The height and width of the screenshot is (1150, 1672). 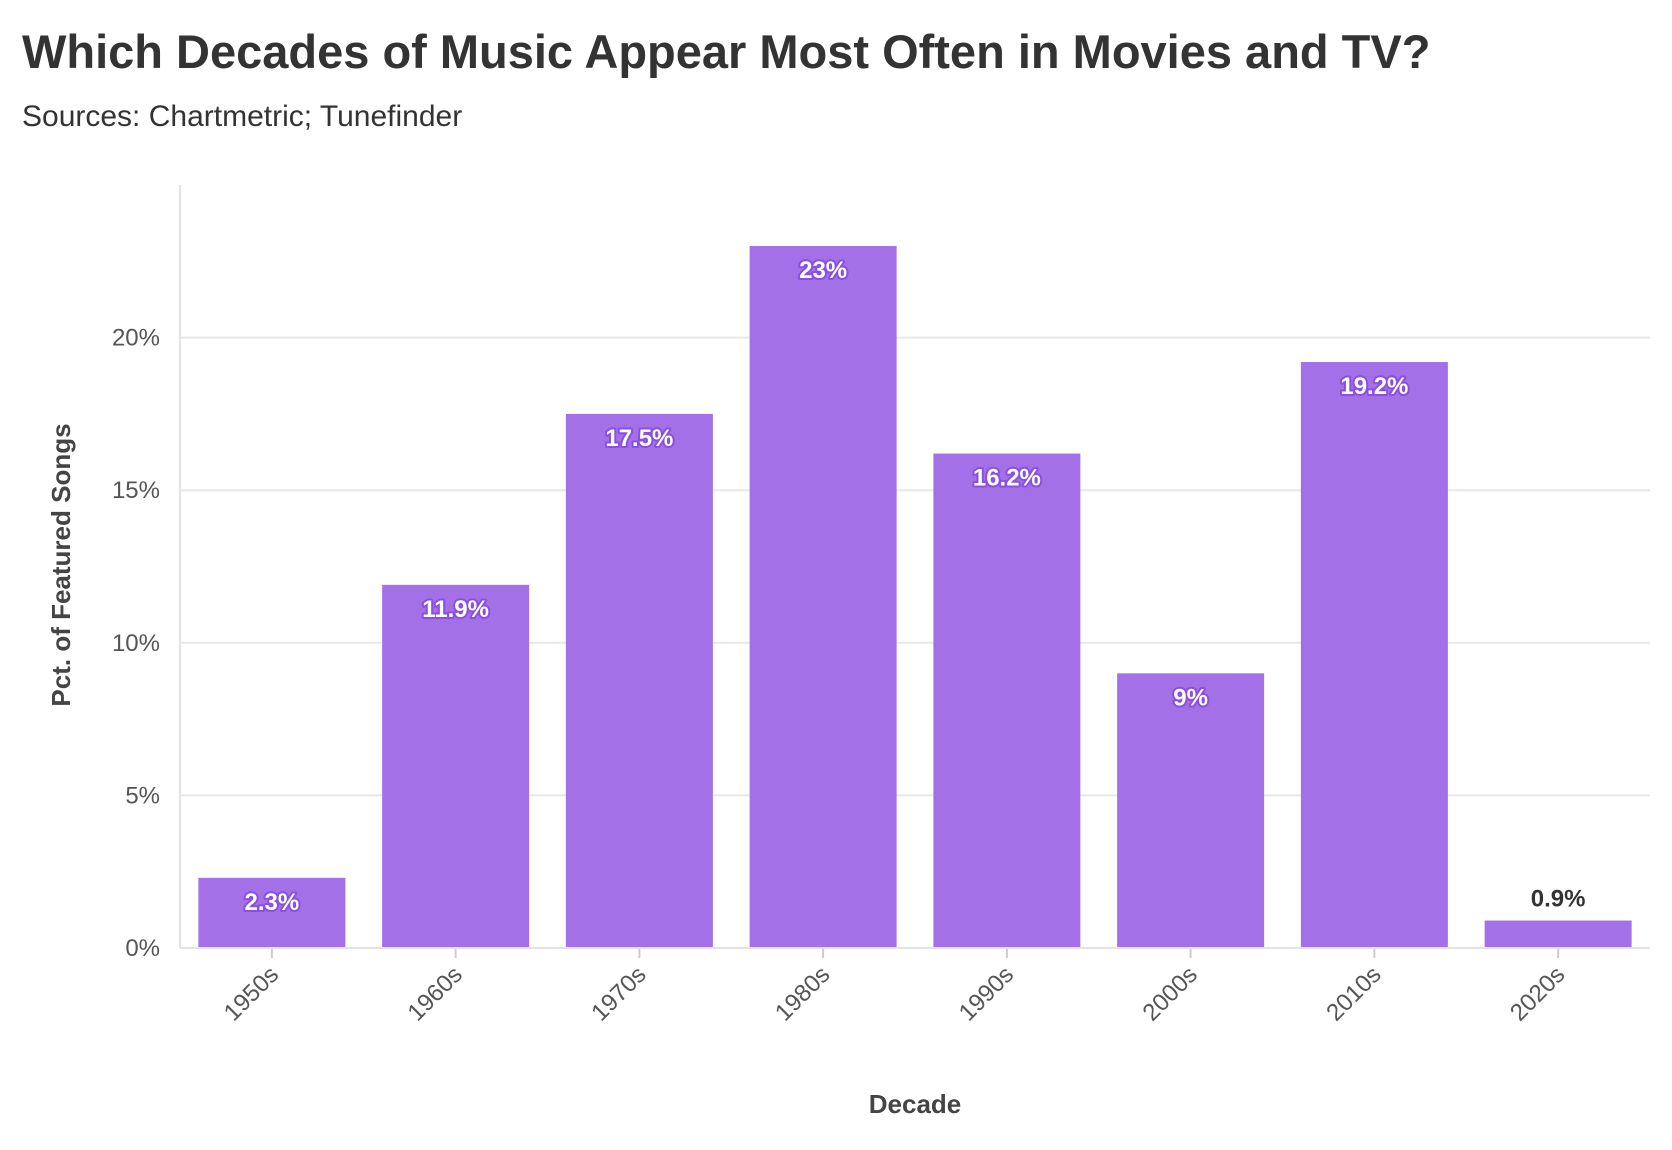 I want to click on x-tick-label: 1980s, so click(x=802, y=993).